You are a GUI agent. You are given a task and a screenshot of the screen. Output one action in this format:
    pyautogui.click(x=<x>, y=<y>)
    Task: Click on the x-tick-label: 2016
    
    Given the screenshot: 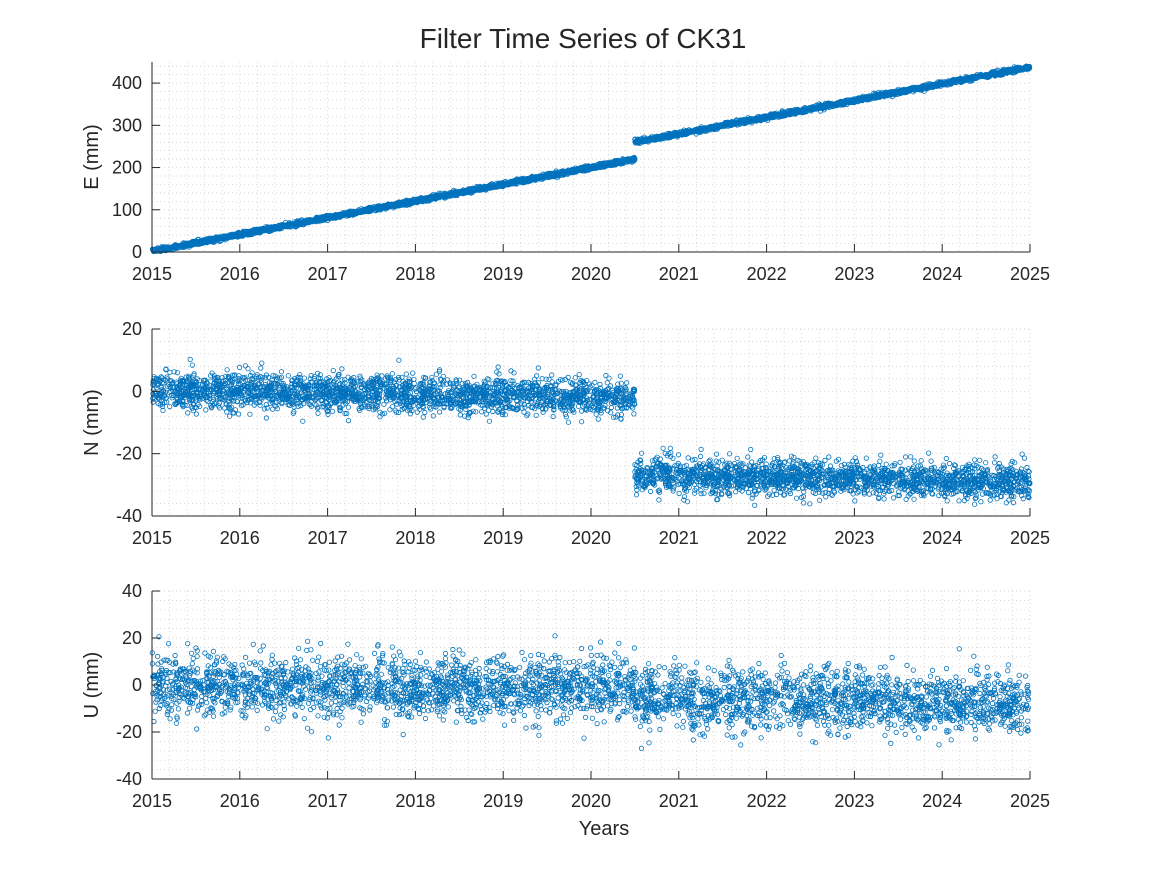 What is the action you would take?
    pyautogui.click(x=240, y=274)
    